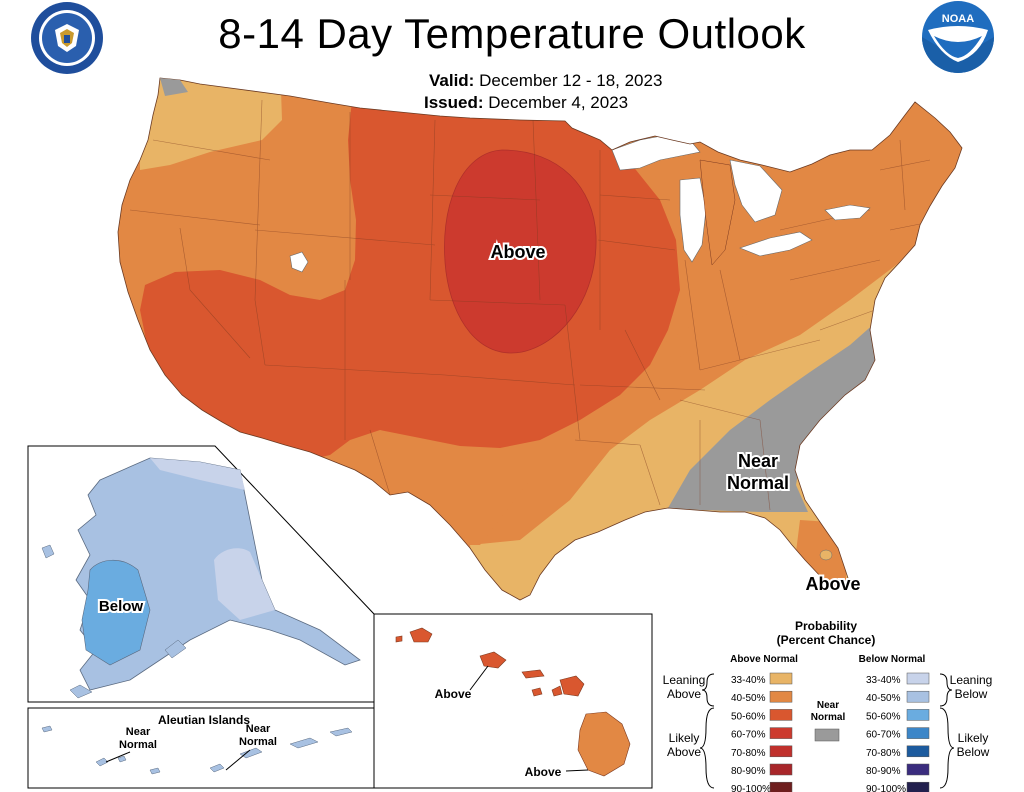  I want to click on legend-title-line2: (Percent Chance), so click(826, 640).